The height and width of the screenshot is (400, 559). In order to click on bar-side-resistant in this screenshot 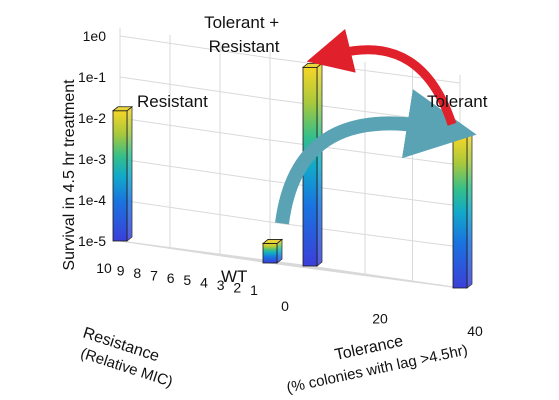, I will do `click(129, 173)`.